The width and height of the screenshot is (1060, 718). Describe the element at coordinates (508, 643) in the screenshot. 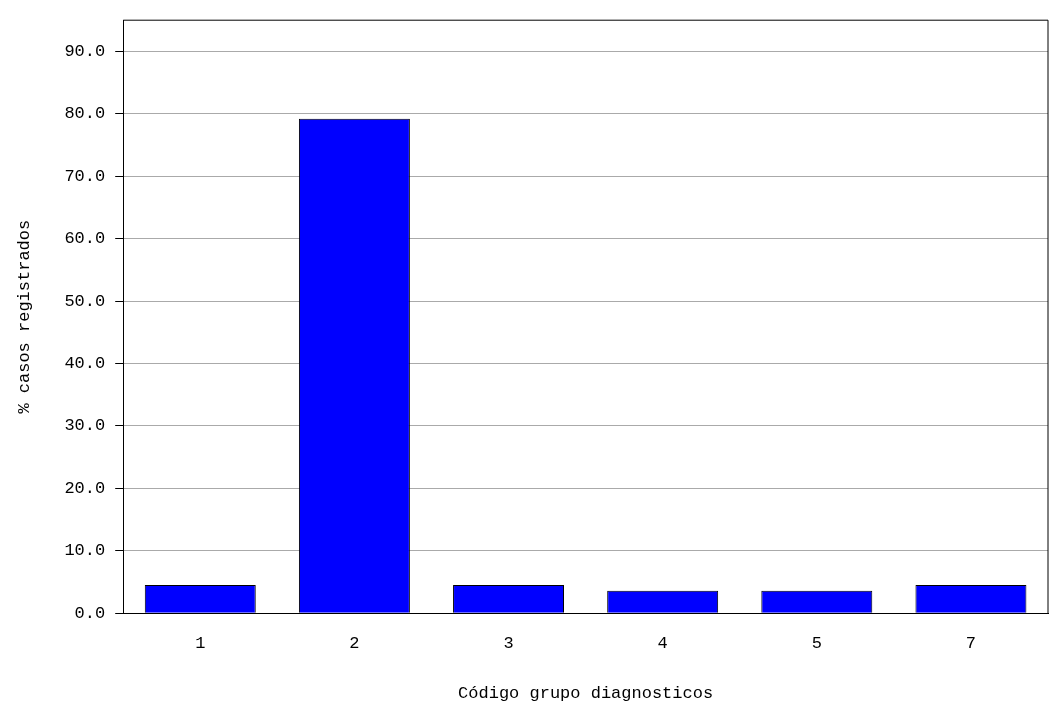

I see `x-tick-label: 3` at that location.